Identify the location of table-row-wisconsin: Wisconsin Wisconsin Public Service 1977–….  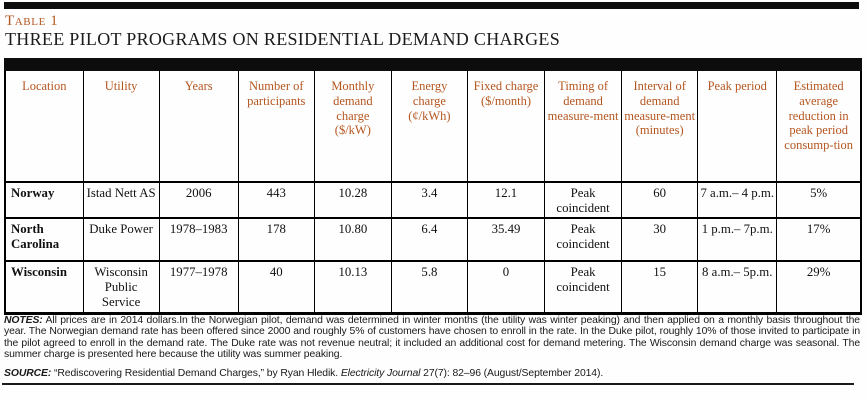
(433, 287).